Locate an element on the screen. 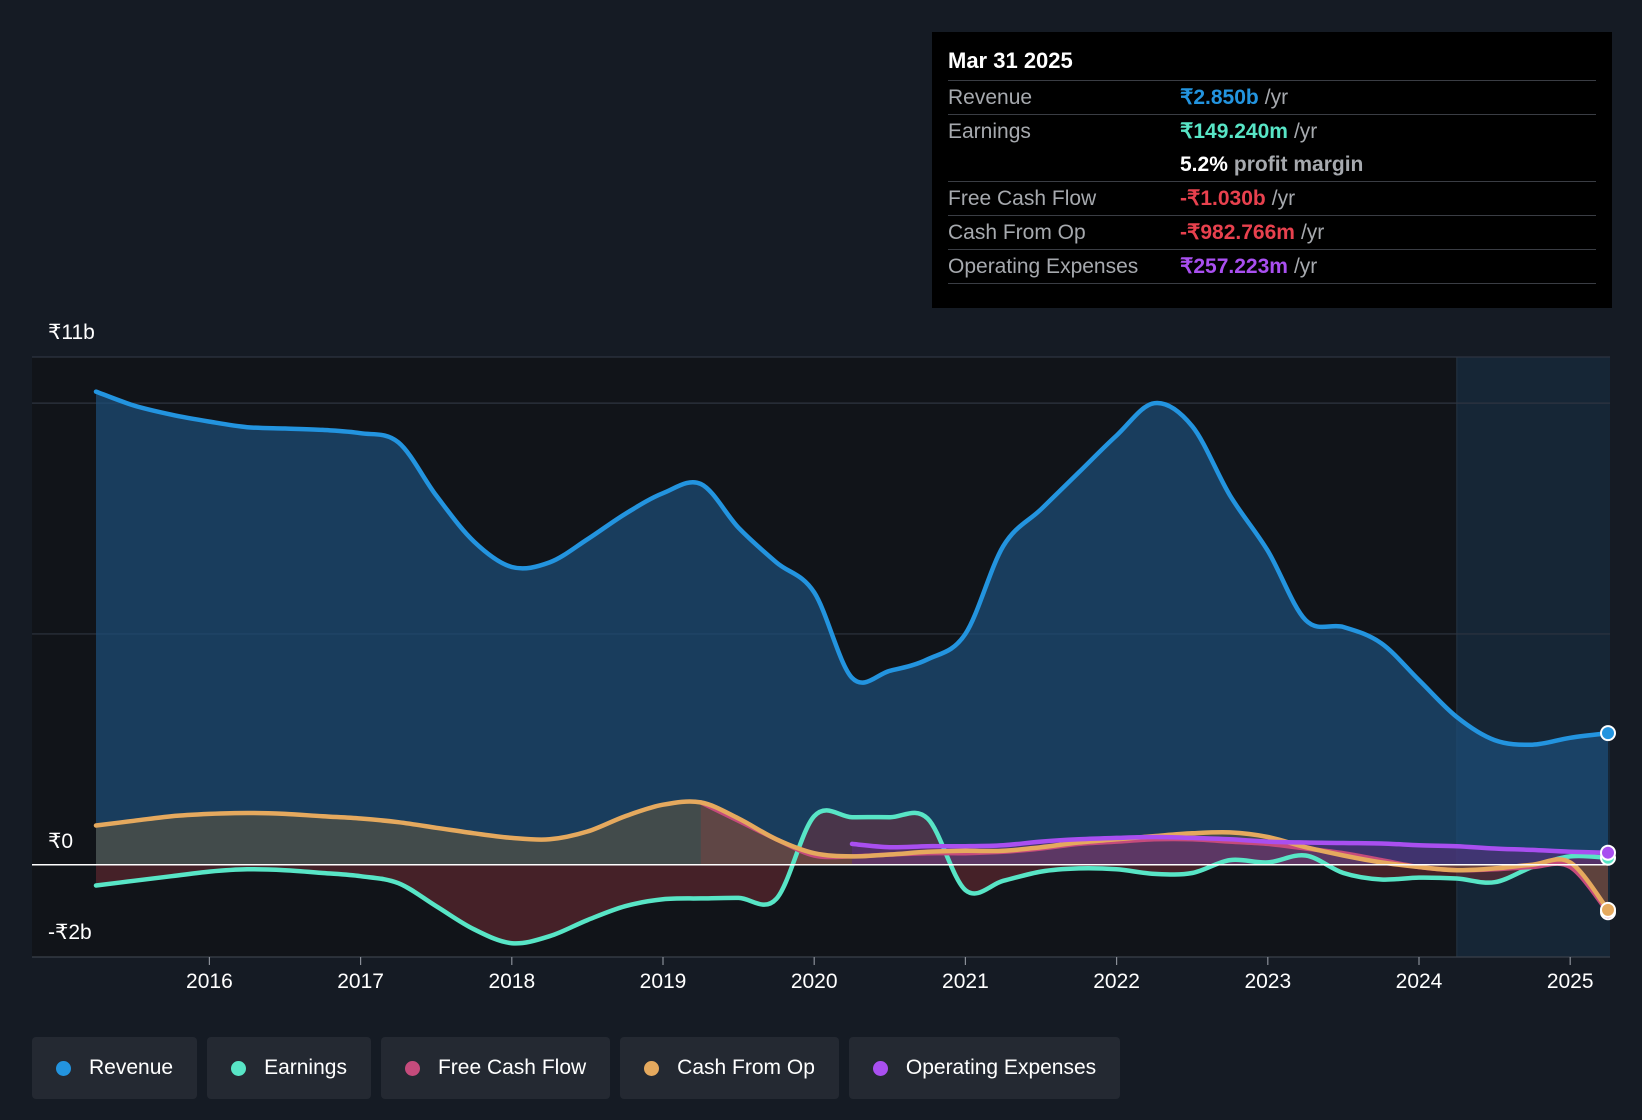 This screenshot has width=1642, height=1120. tooltip-value: ₹257.223m is located at coordinates (1234, 266).